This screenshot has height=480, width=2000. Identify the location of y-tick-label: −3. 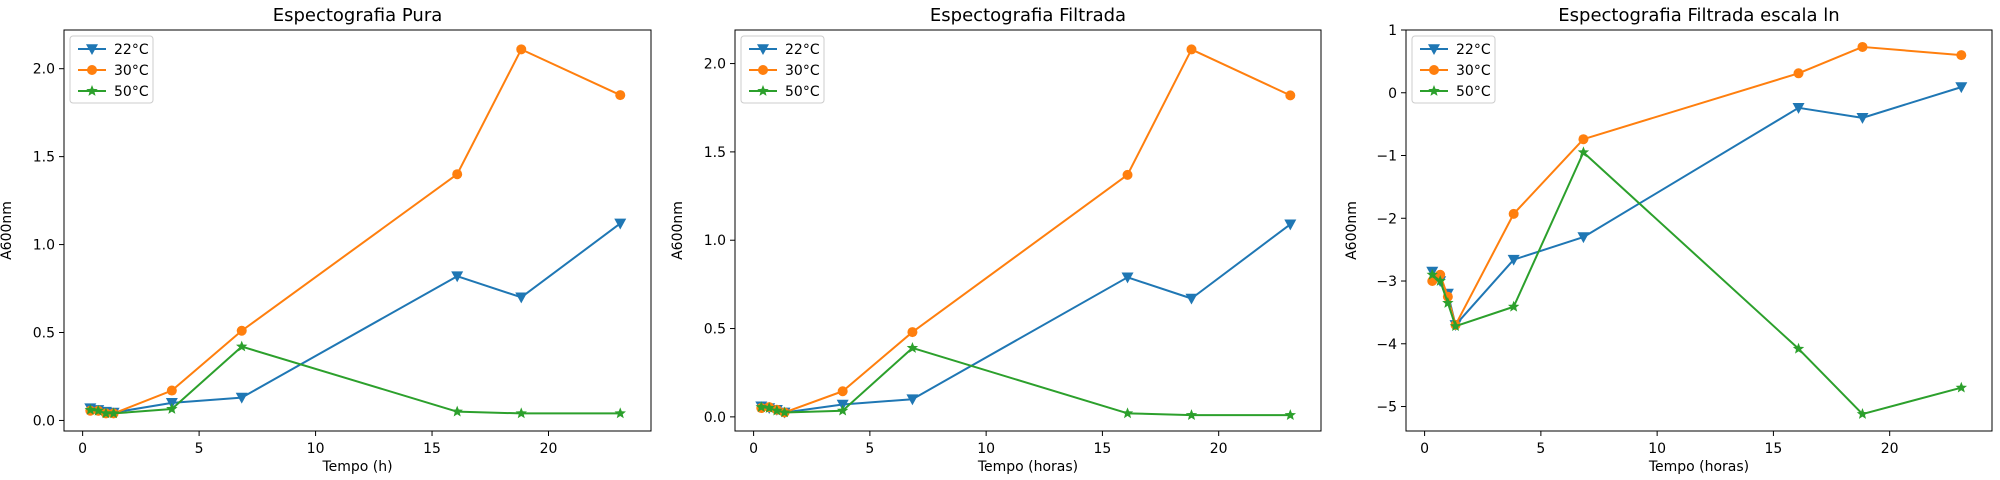
(1386, 282).